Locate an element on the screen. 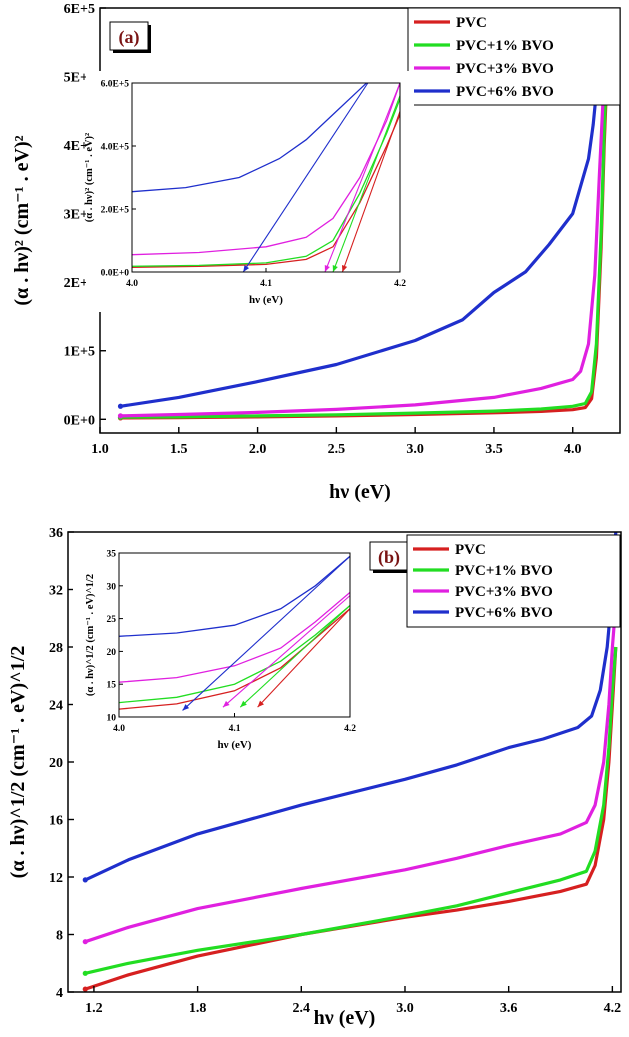 This screenshot has height=1037, width=629. x-tick-label: 1.0 is located at coordinates (100, 449).